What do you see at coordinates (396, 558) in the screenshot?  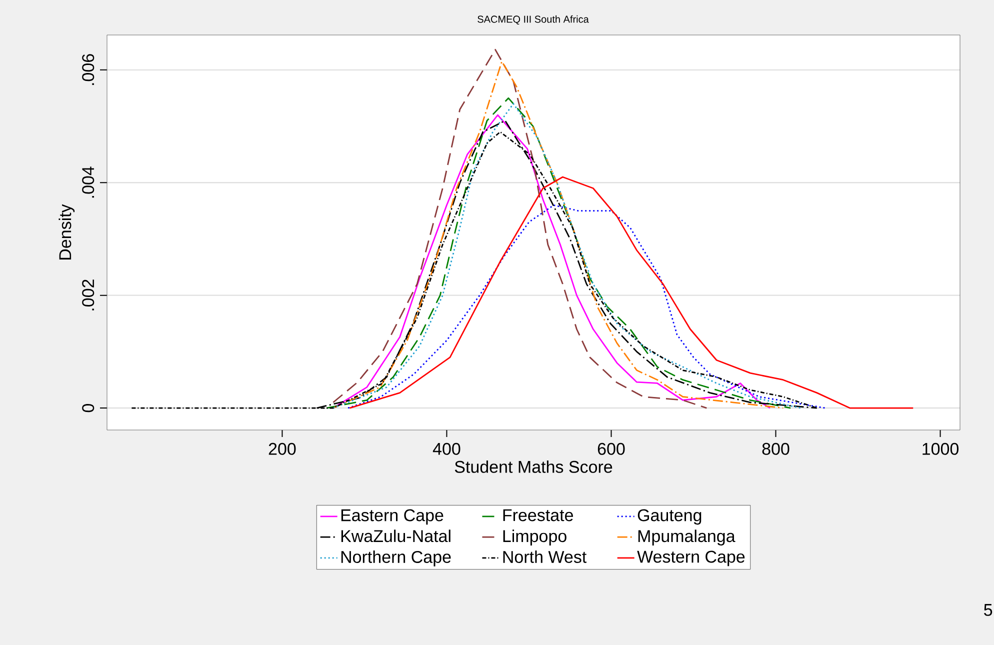 I see `legend-label: Northern Cape` at bounding box center [396, 558].